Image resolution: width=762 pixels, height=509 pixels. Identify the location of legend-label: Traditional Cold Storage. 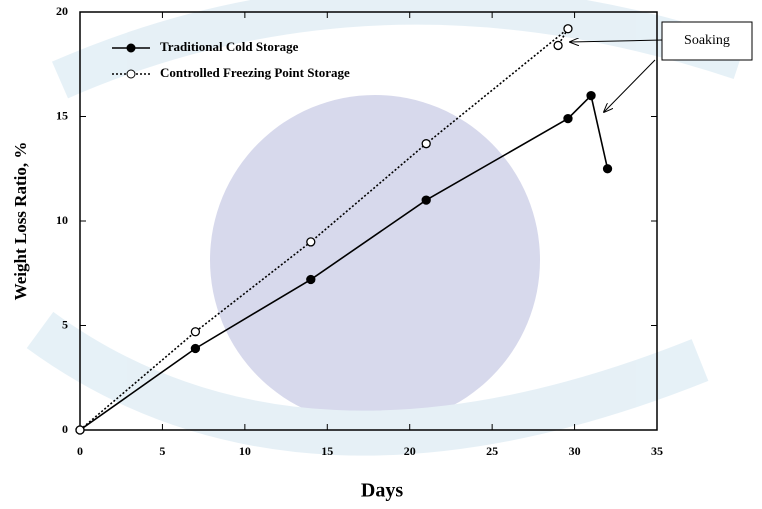
(229, 46).